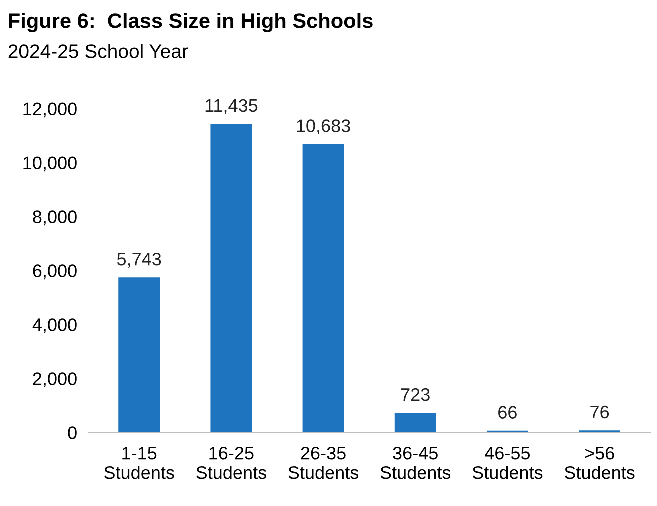 The width and height of the screenshot is (657, 506). What do you see at coordinates (323, 127) in the screenshot?
I see `data-label: 10,683` at bounding box center [323, 127].